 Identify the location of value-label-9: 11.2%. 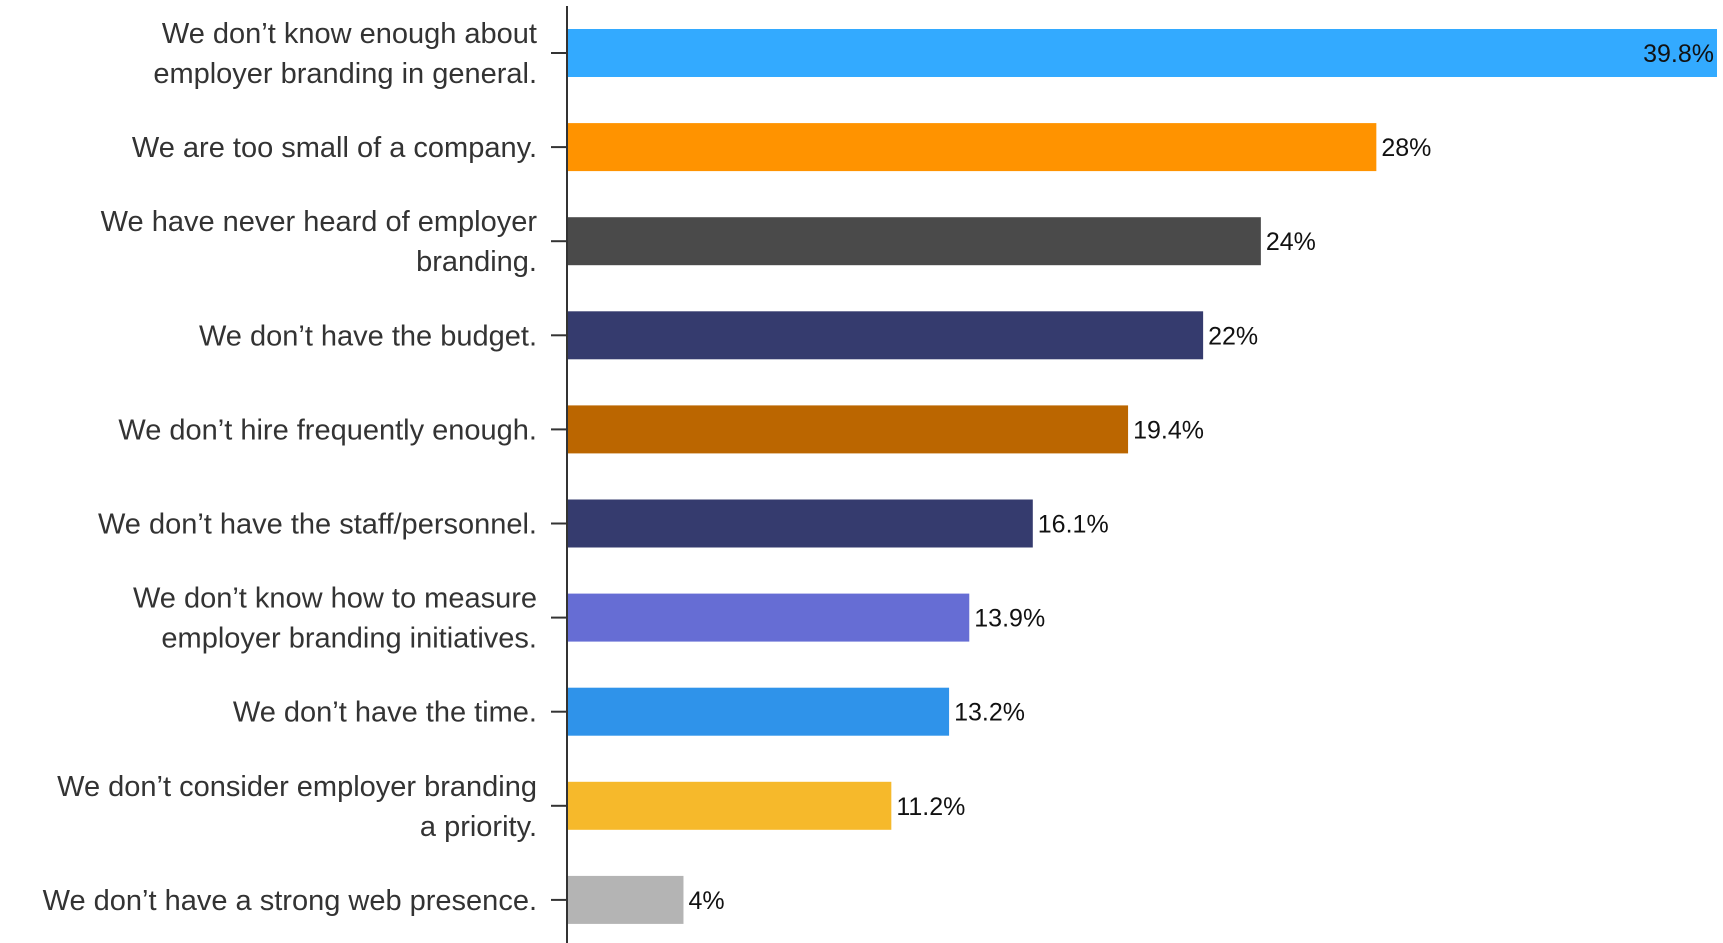
(930, 807).